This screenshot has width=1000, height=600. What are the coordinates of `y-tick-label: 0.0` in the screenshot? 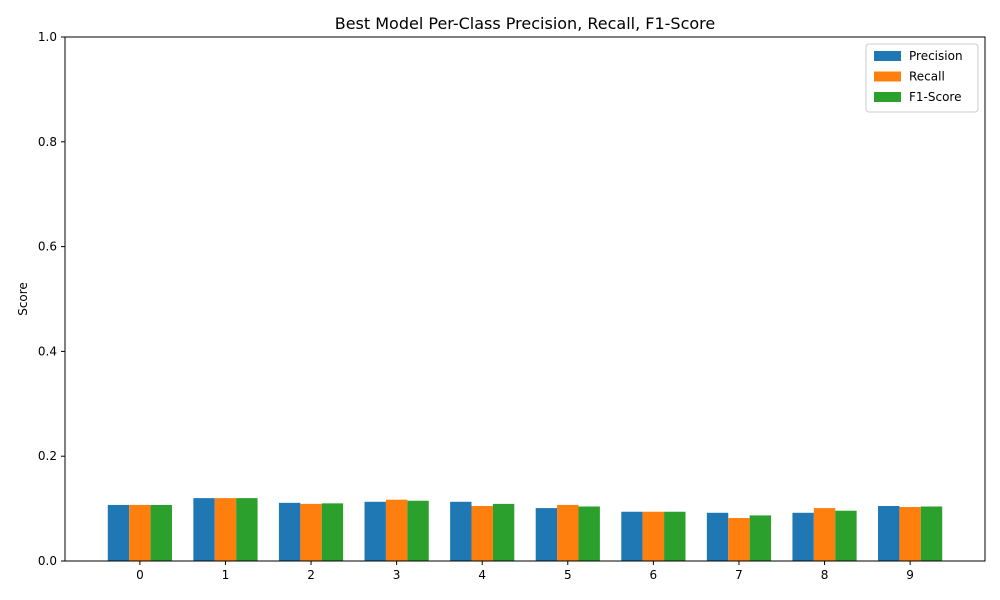 It's located at (47, 561).